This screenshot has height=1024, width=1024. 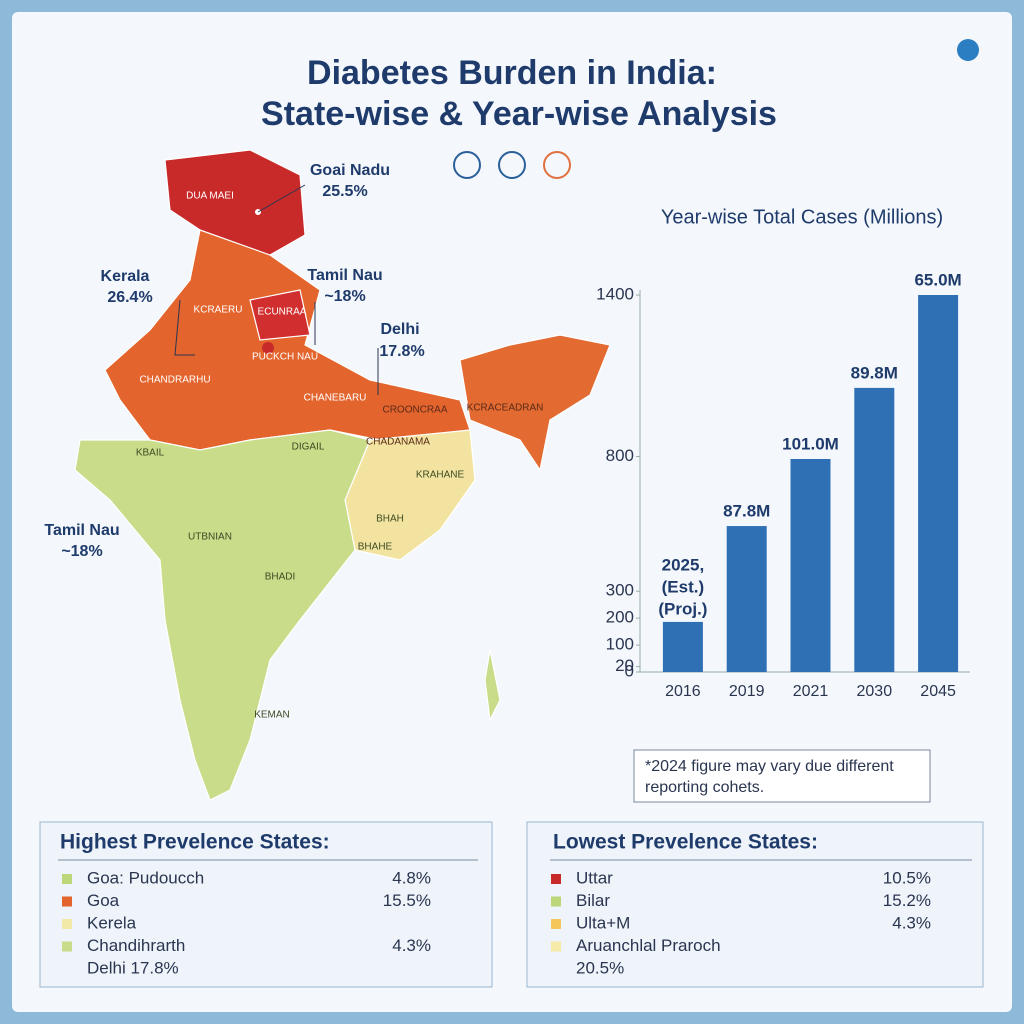 What do you see at coordinates (682, 608) in the screenshot?
I see `bar-label: (Proj.)` at bounding box center [682, 608].